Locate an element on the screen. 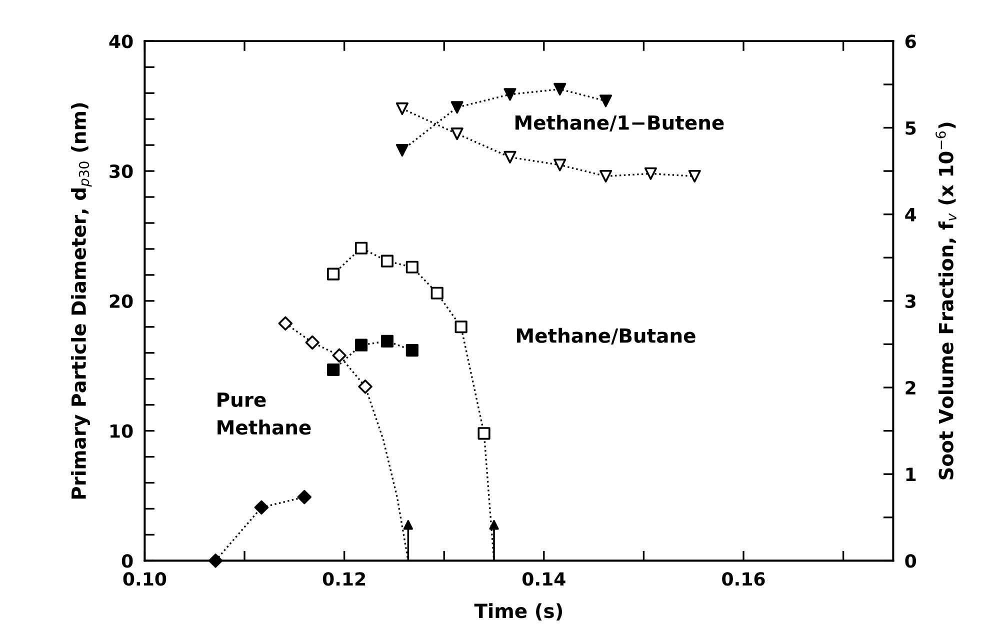 This screenshot has width=998, height=643. annotation: Methane/Butane is located at coordinates (606, 336).